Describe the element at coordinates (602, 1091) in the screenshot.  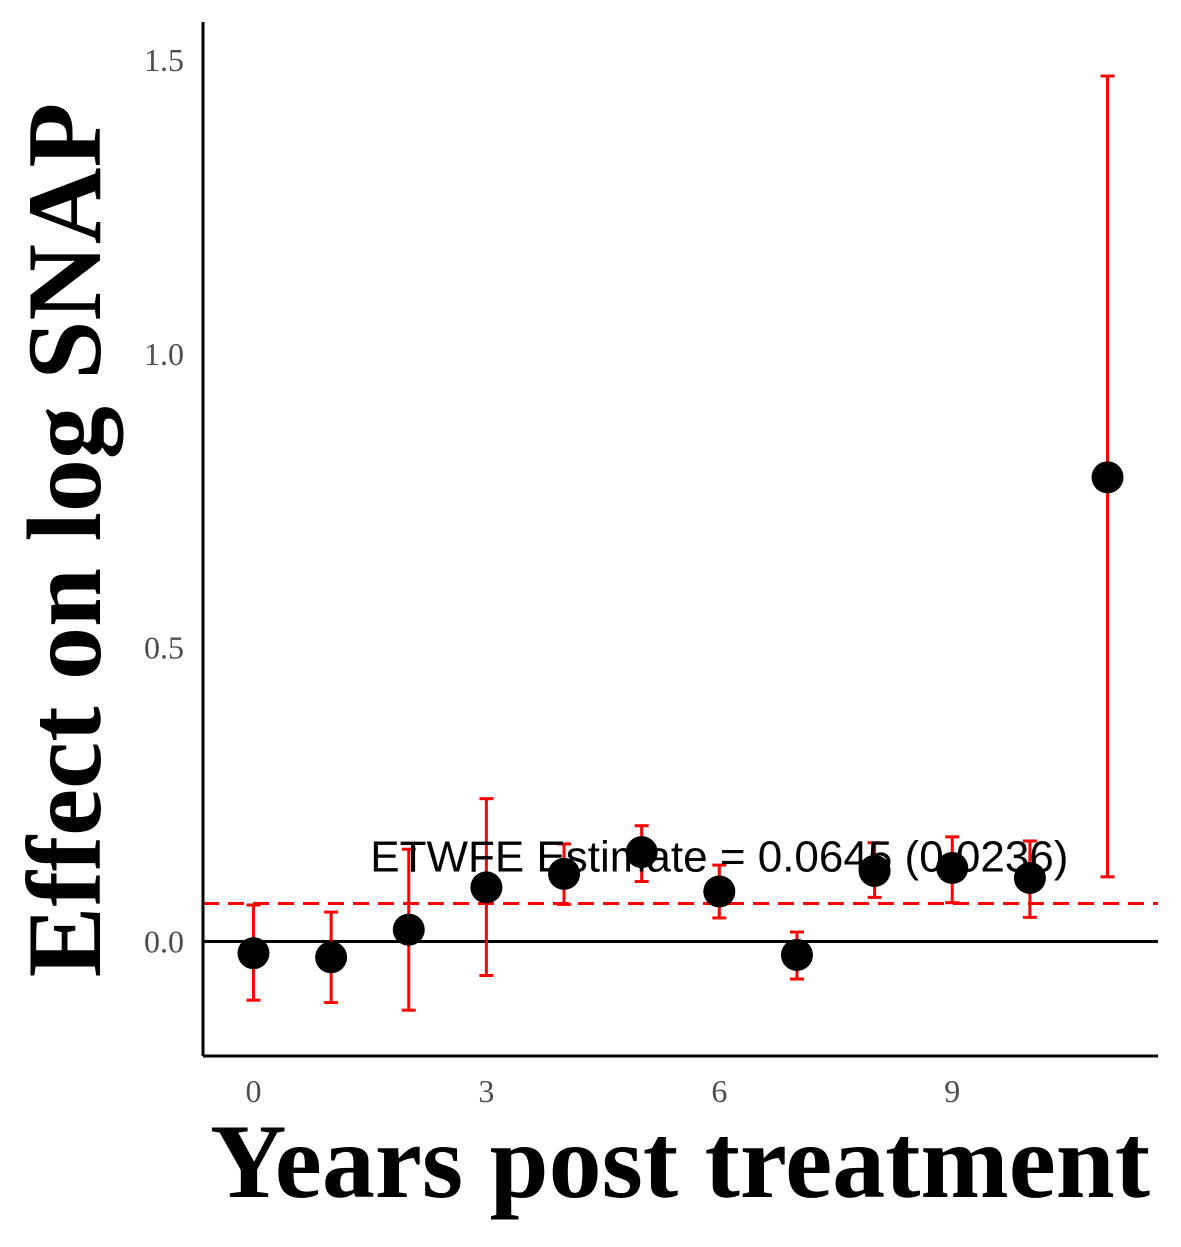
I see `x-axis-ticks: 0 3 6 9` at that location.